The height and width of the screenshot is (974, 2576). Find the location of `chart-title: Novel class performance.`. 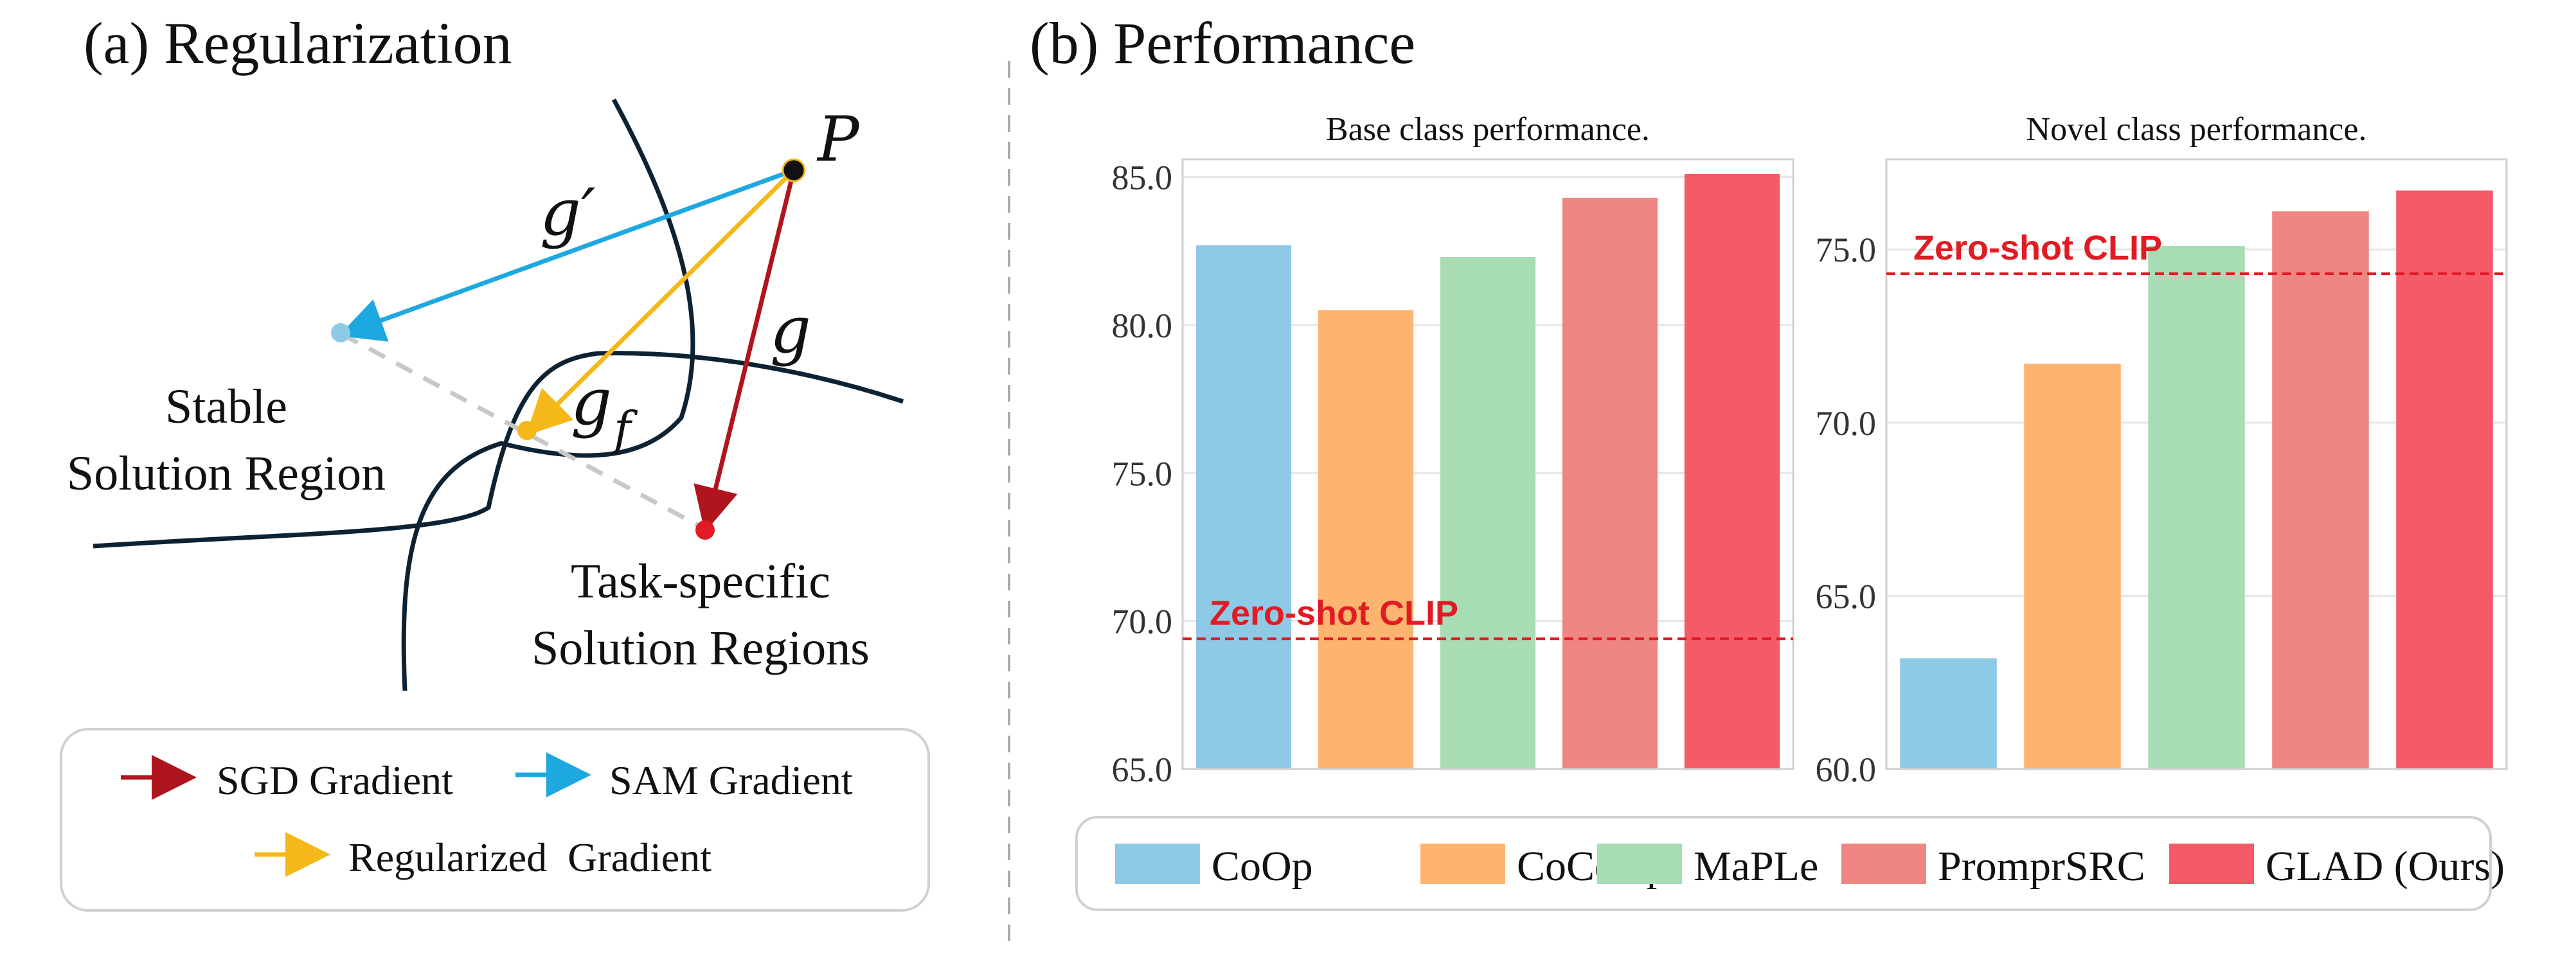

chart-title: Novel class performance. is located at coordinates (2196, 129).